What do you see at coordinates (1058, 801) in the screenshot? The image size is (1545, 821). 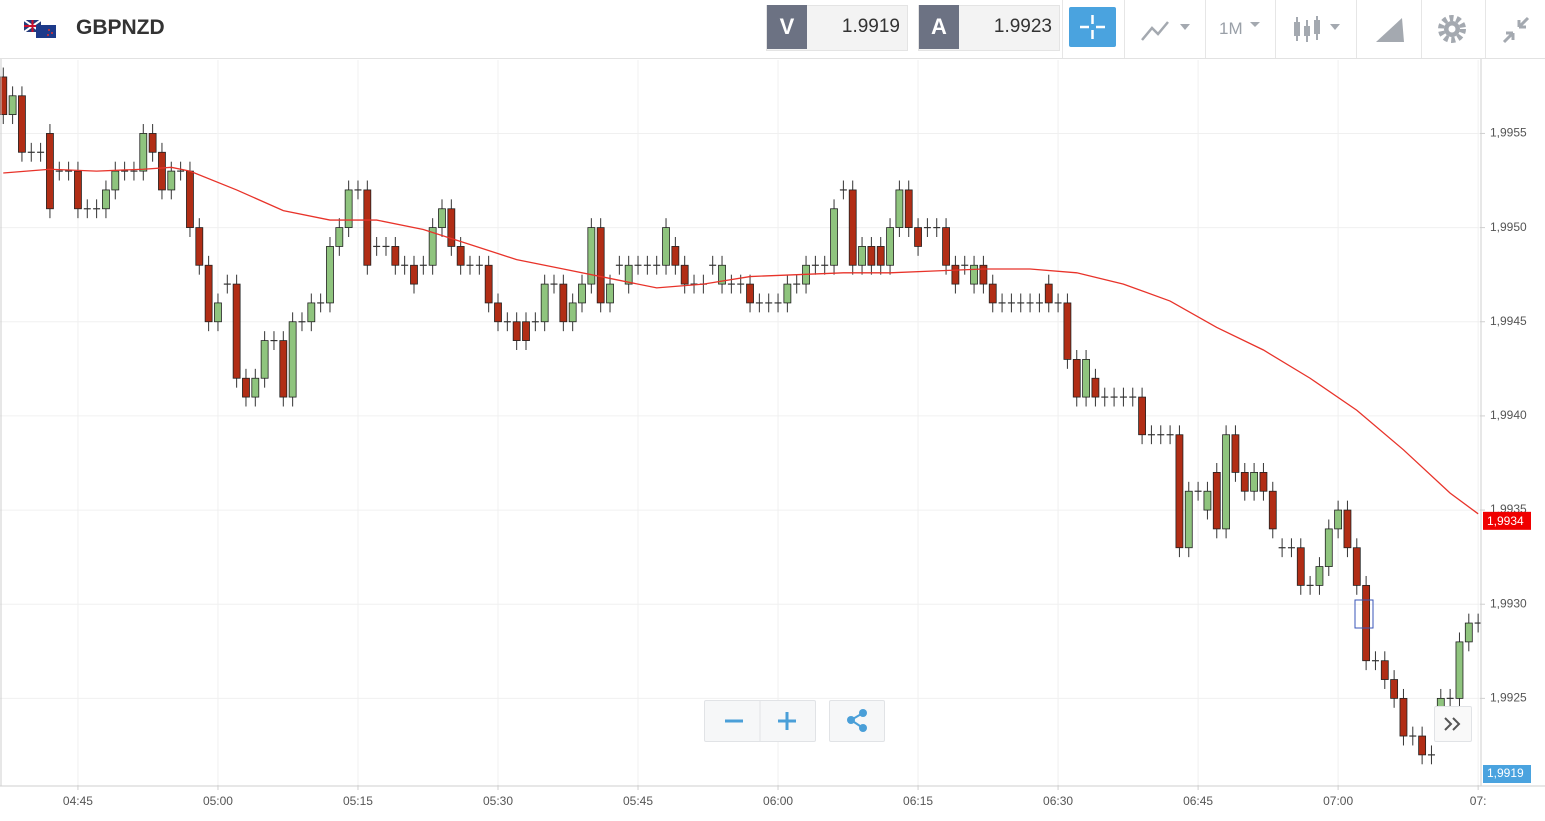 I see `x-tick-label: 06:30` at bounding box center [1058, 801].